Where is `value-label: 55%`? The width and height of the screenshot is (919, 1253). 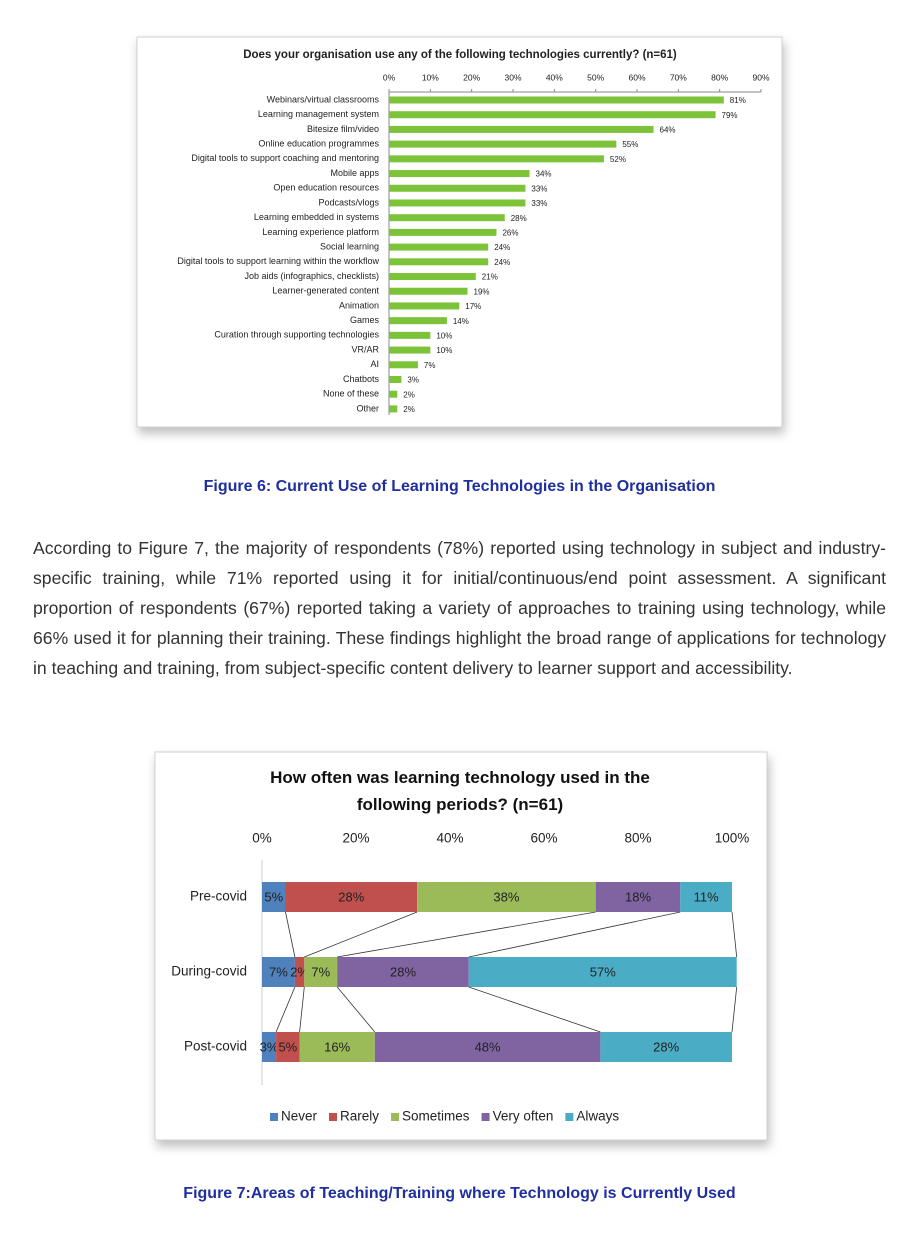
value-label: 55% is located at coordinates (630, 144).